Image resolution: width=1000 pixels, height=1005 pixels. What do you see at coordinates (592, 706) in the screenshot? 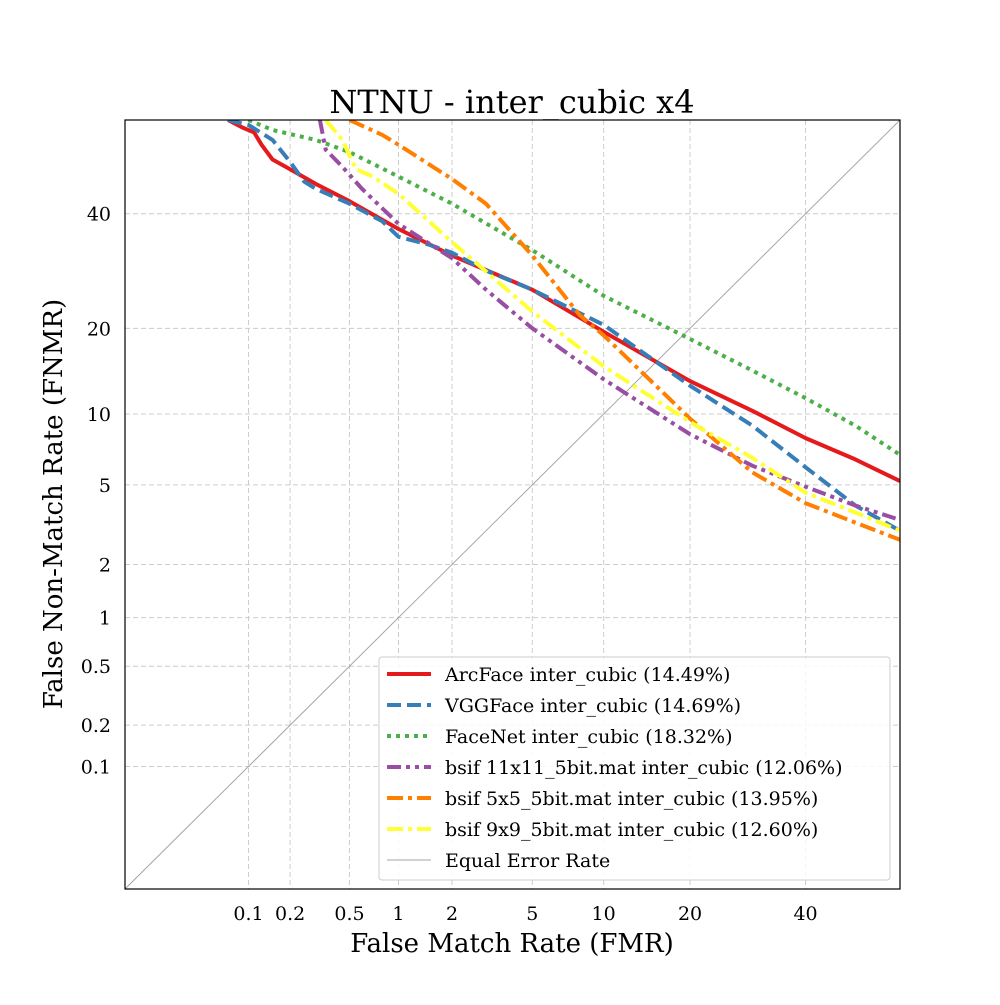
I see `legend-label-1: VGGFace inter_cubic (14.69%)` at bounding box center [592, 706].